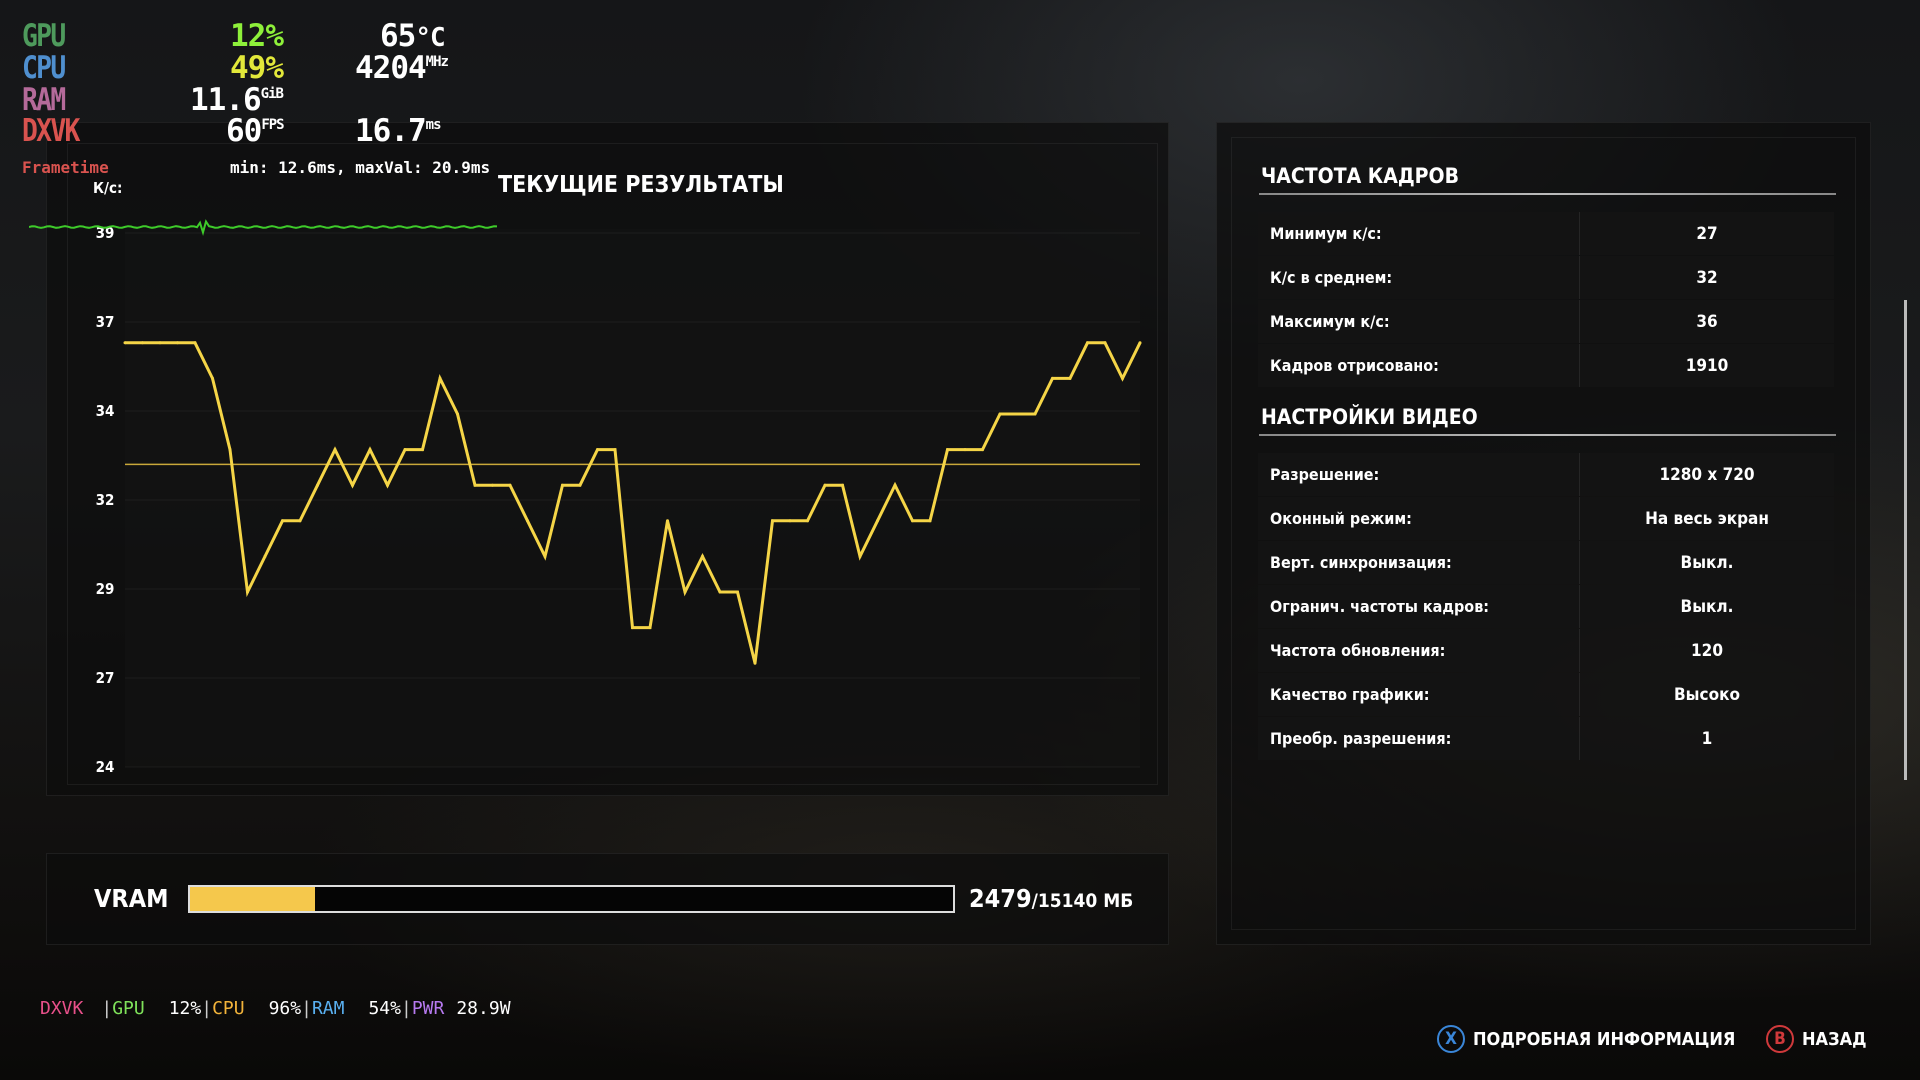 The image size is (1920, 1080). What do you see at coordinates (1707, 277) in the screenshot?
I see `stat-value: 32` at bounding box center [1707, 277].